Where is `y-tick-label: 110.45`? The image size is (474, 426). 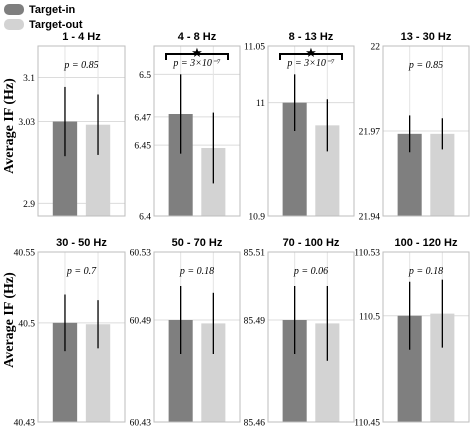 y-tick-label: 110.45 is located at coordinates (367, 422).